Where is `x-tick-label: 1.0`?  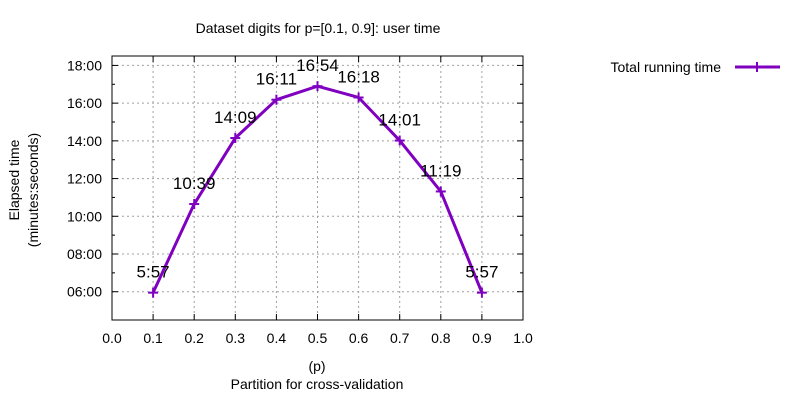 x-tick-label: 1.0 is located at coordinates (523, 338).